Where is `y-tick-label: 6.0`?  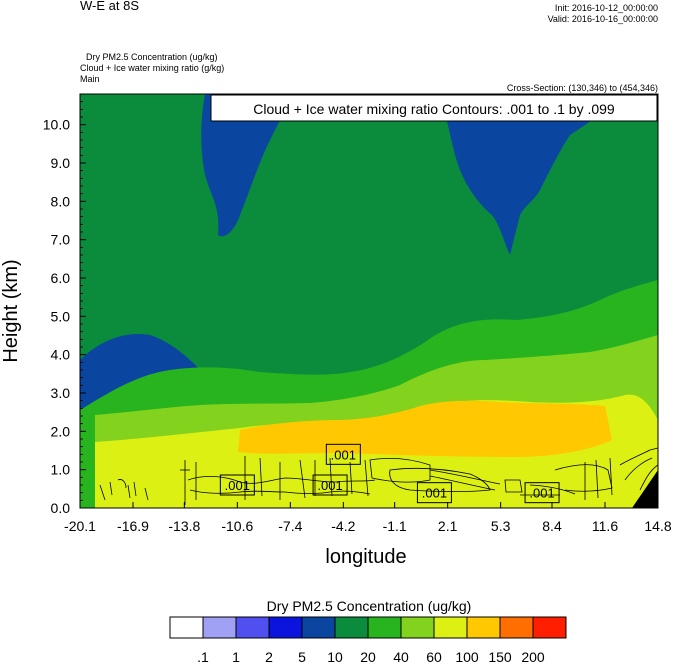
y-tick-label: 6.0 is located at coordinates (61, 278).